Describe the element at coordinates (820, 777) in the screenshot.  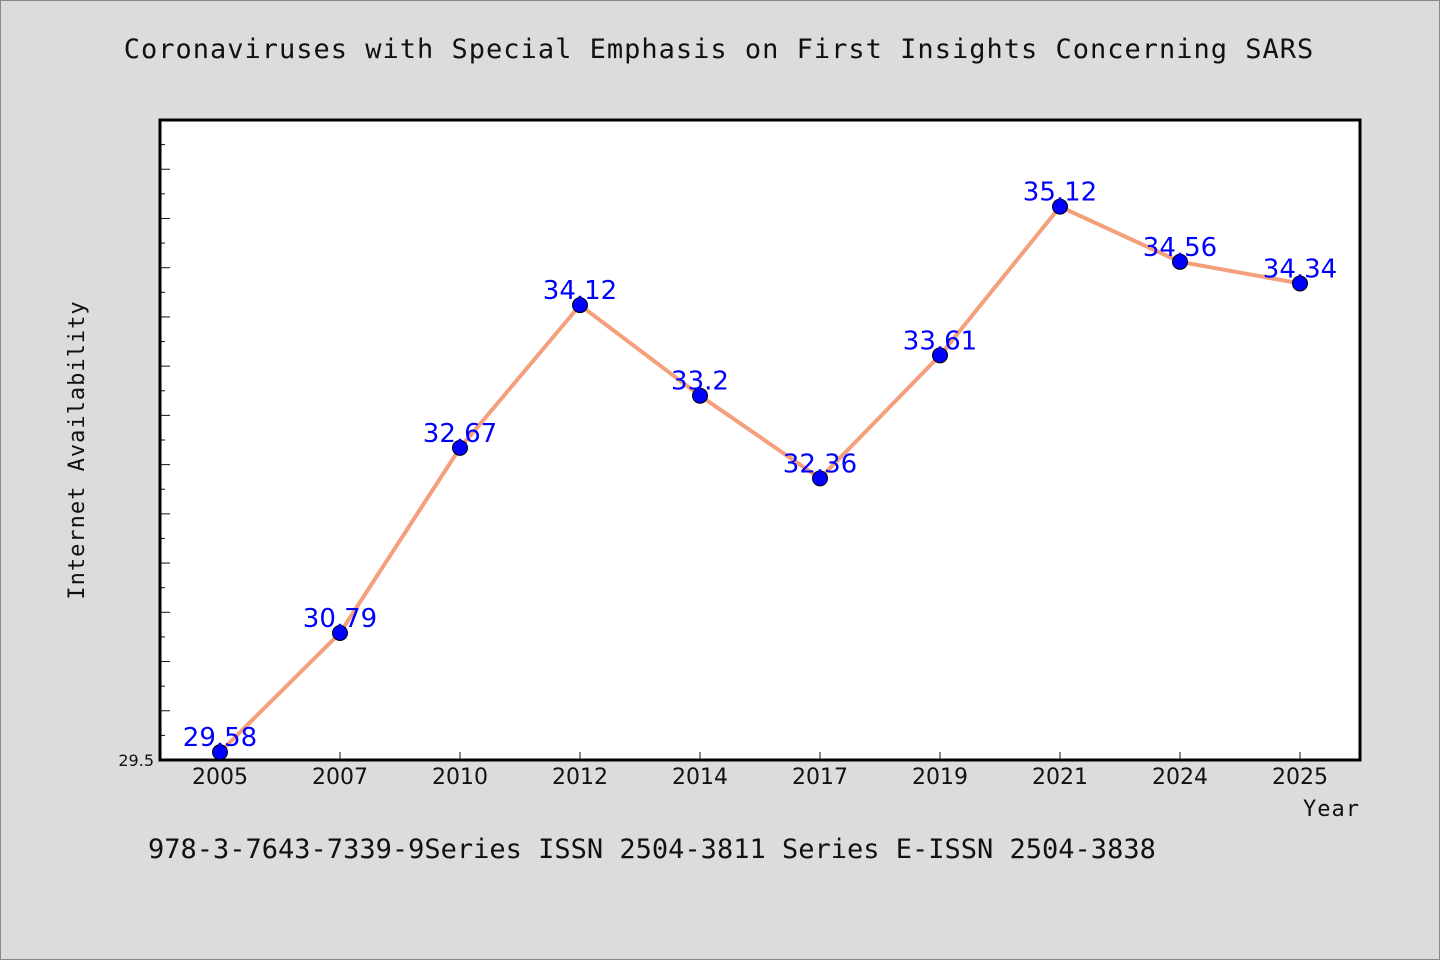
I see `x-tick-label: 2017` at that location.